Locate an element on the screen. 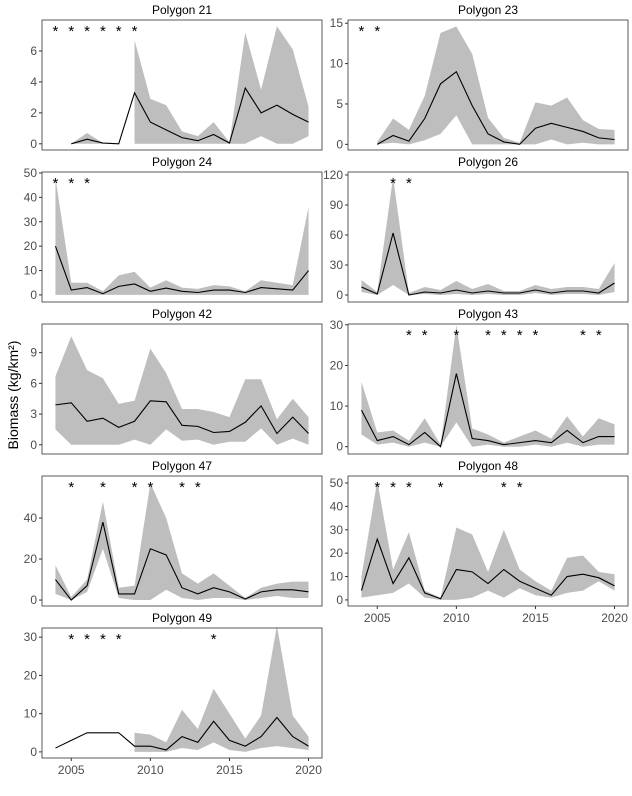 The height and width of the screenshot is (796, 632). y-tick-label: 9 is located at coordinates (33, 353).